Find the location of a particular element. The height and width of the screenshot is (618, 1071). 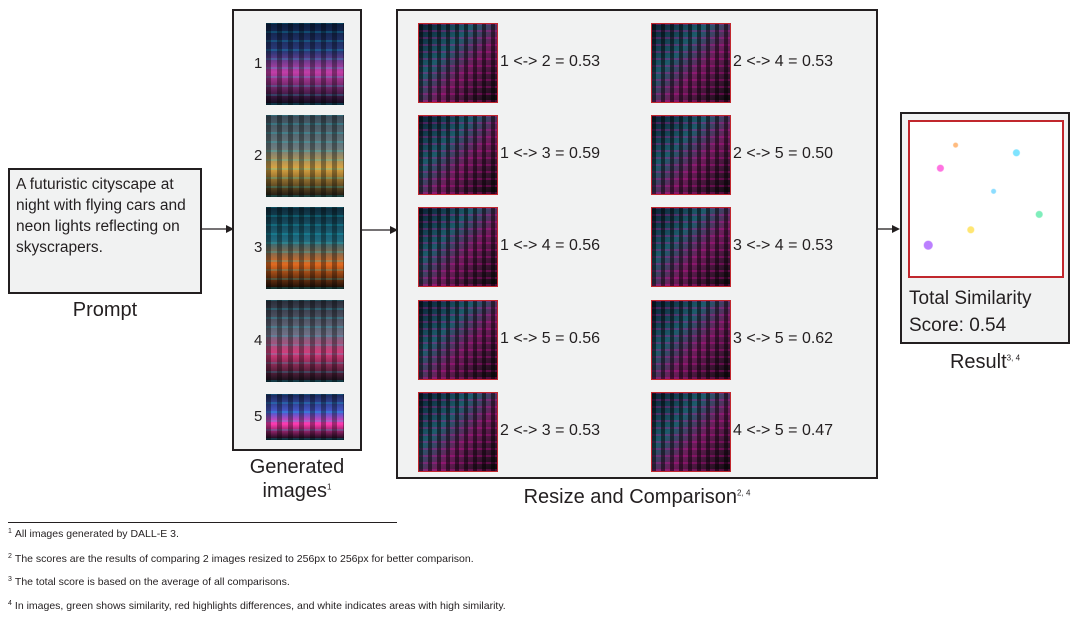

generated-images-label: Generated images1 is located at coordinates (297, 479).